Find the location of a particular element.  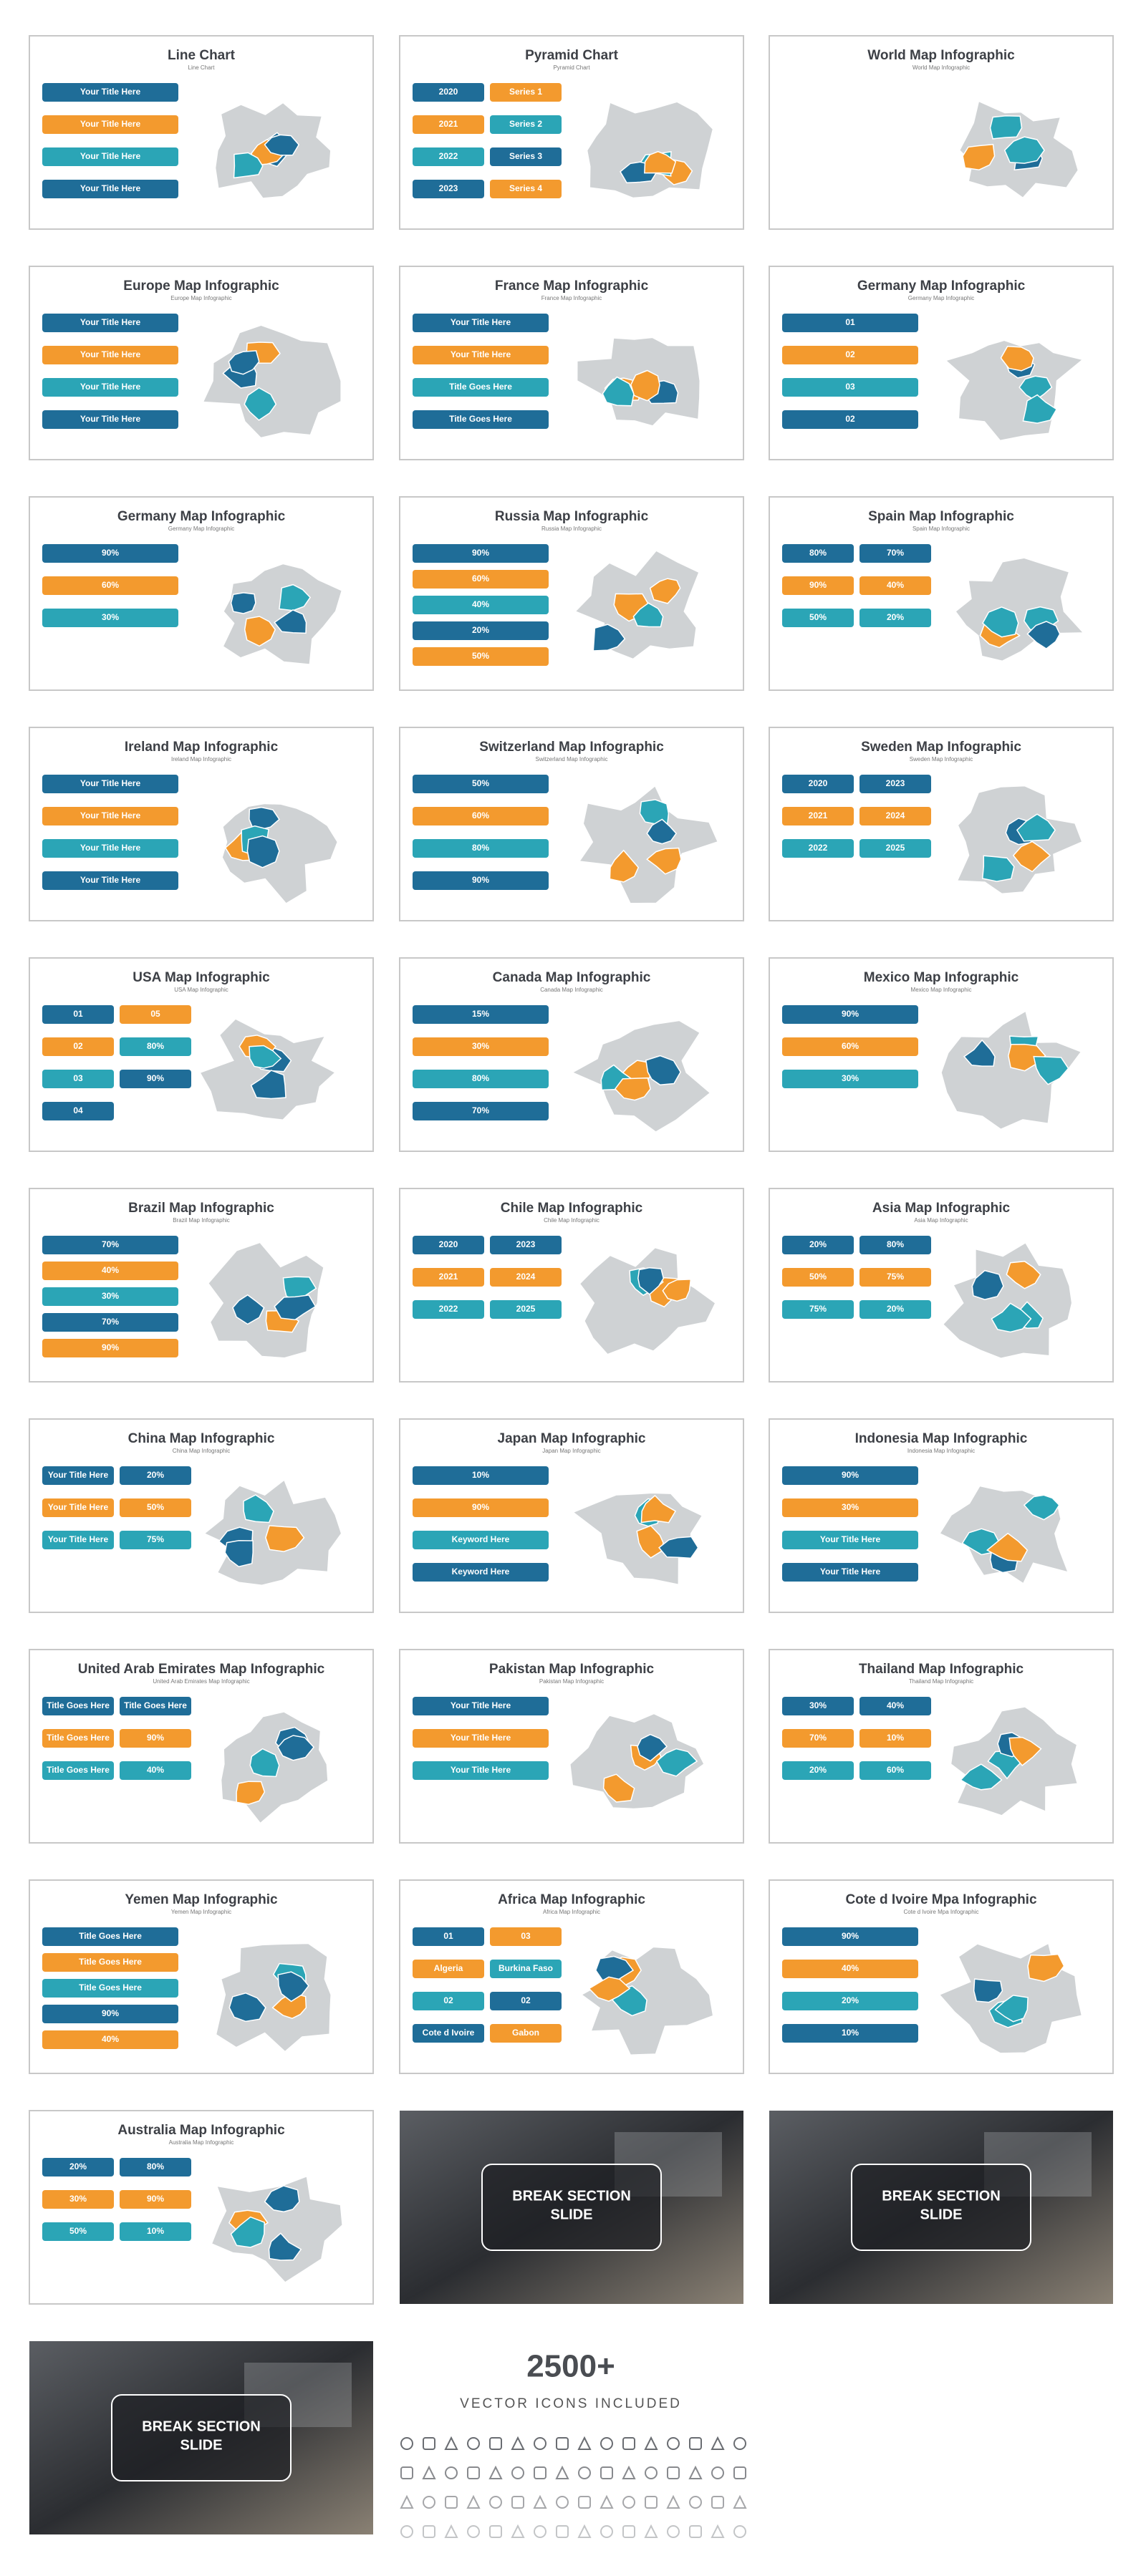

label-text: Algeria is located at coordinates (448, 1968).